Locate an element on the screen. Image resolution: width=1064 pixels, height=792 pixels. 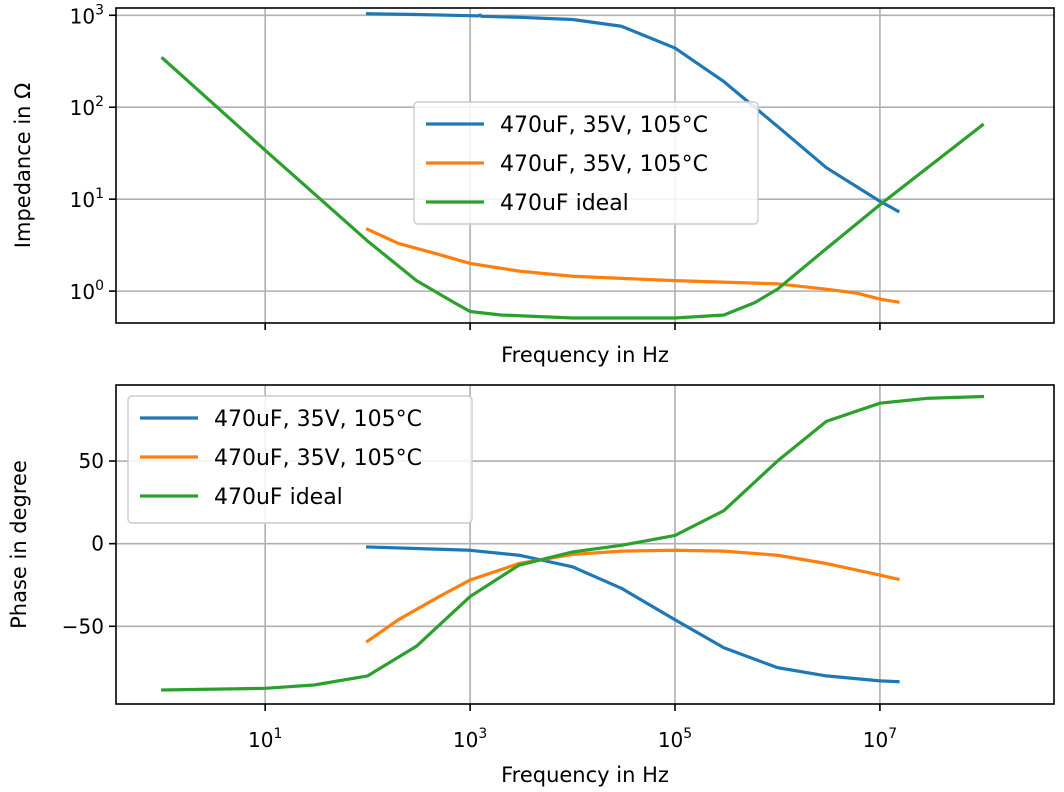
tick-exponent: 2 is located at coordinates (99, 102).